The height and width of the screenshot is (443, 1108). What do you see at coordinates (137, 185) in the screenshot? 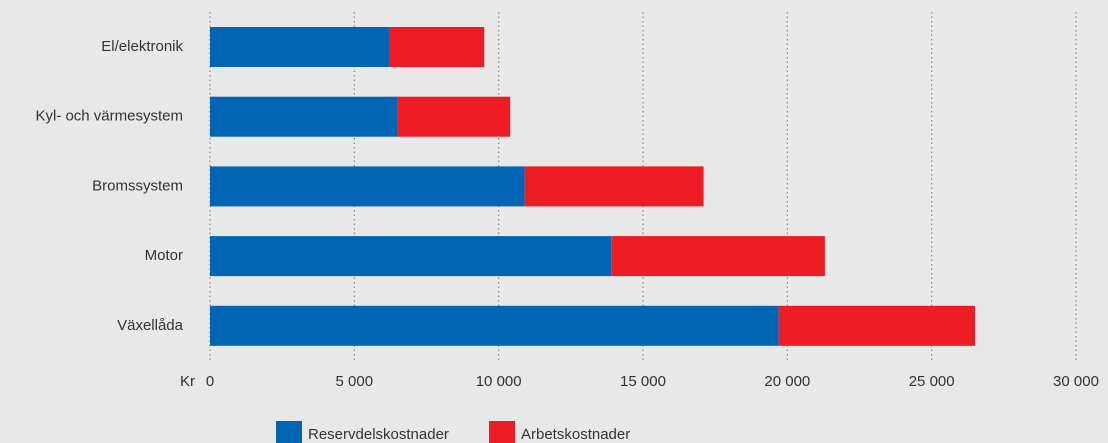
I see `category-label: Bromssystem` at bounding box center [137, 185].